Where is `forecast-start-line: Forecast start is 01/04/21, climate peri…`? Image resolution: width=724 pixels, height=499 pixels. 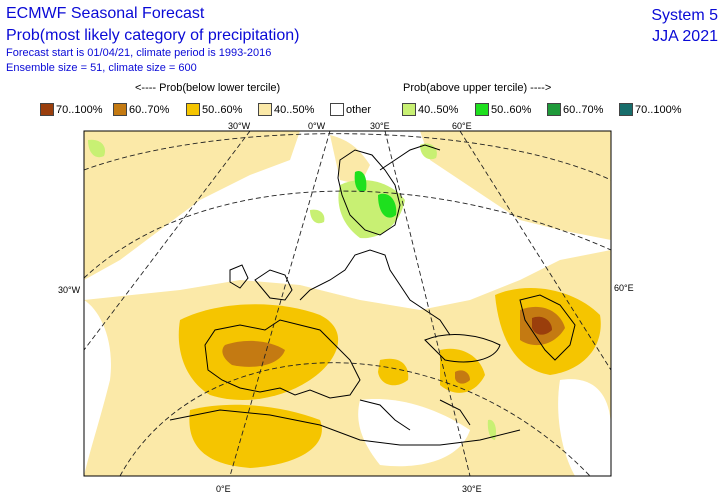 forecast-start-line: Forecast start is 01/04/21, climate peri… is located at coordinates (139, 53).